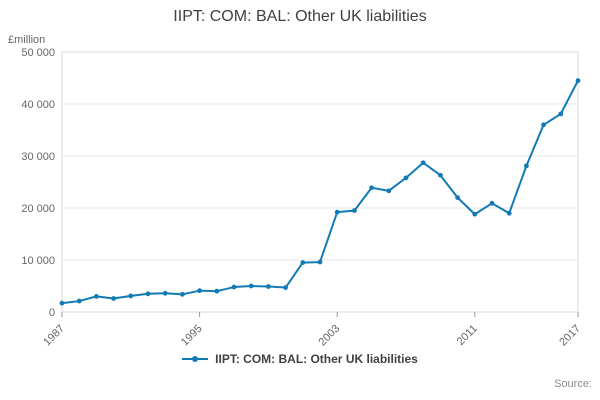 The width and height of the screenshot is (600, 400). I want to click on legend-item: IIPT: COM: BAL: Other UK liabilities, so click(300, 359).